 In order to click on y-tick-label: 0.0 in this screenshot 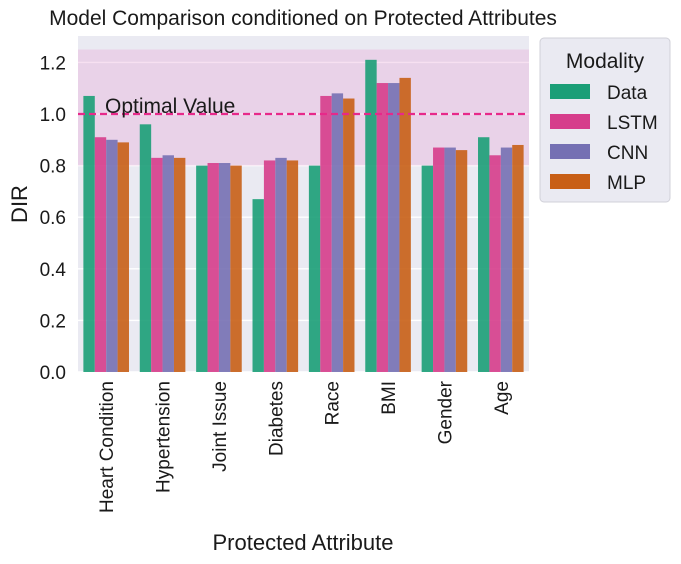, I will do `click(53, 373)`.